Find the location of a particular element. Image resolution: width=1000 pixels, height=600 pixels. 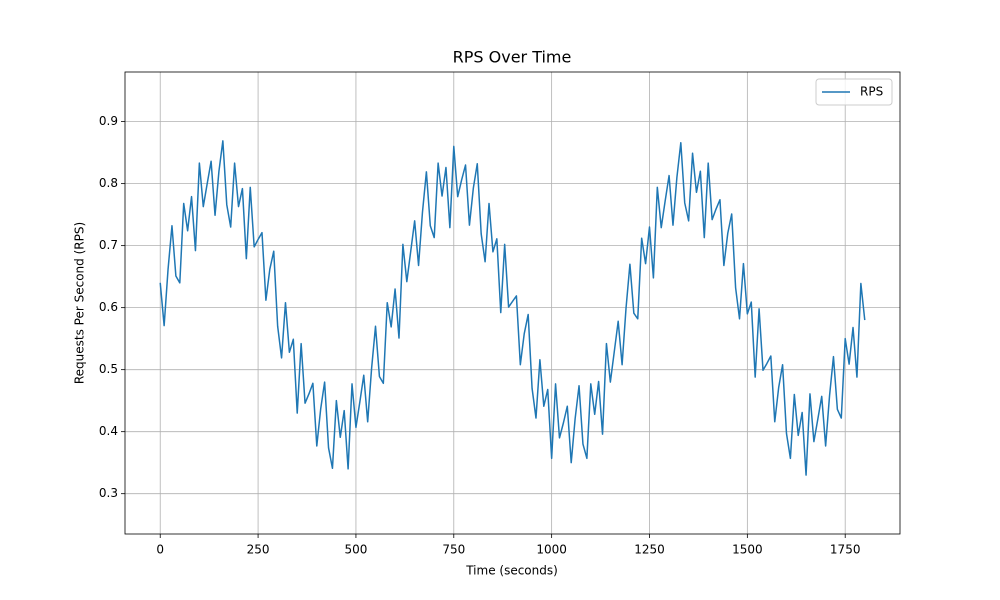

x-tick-label: 1750 is located at coordinates (845, 550).